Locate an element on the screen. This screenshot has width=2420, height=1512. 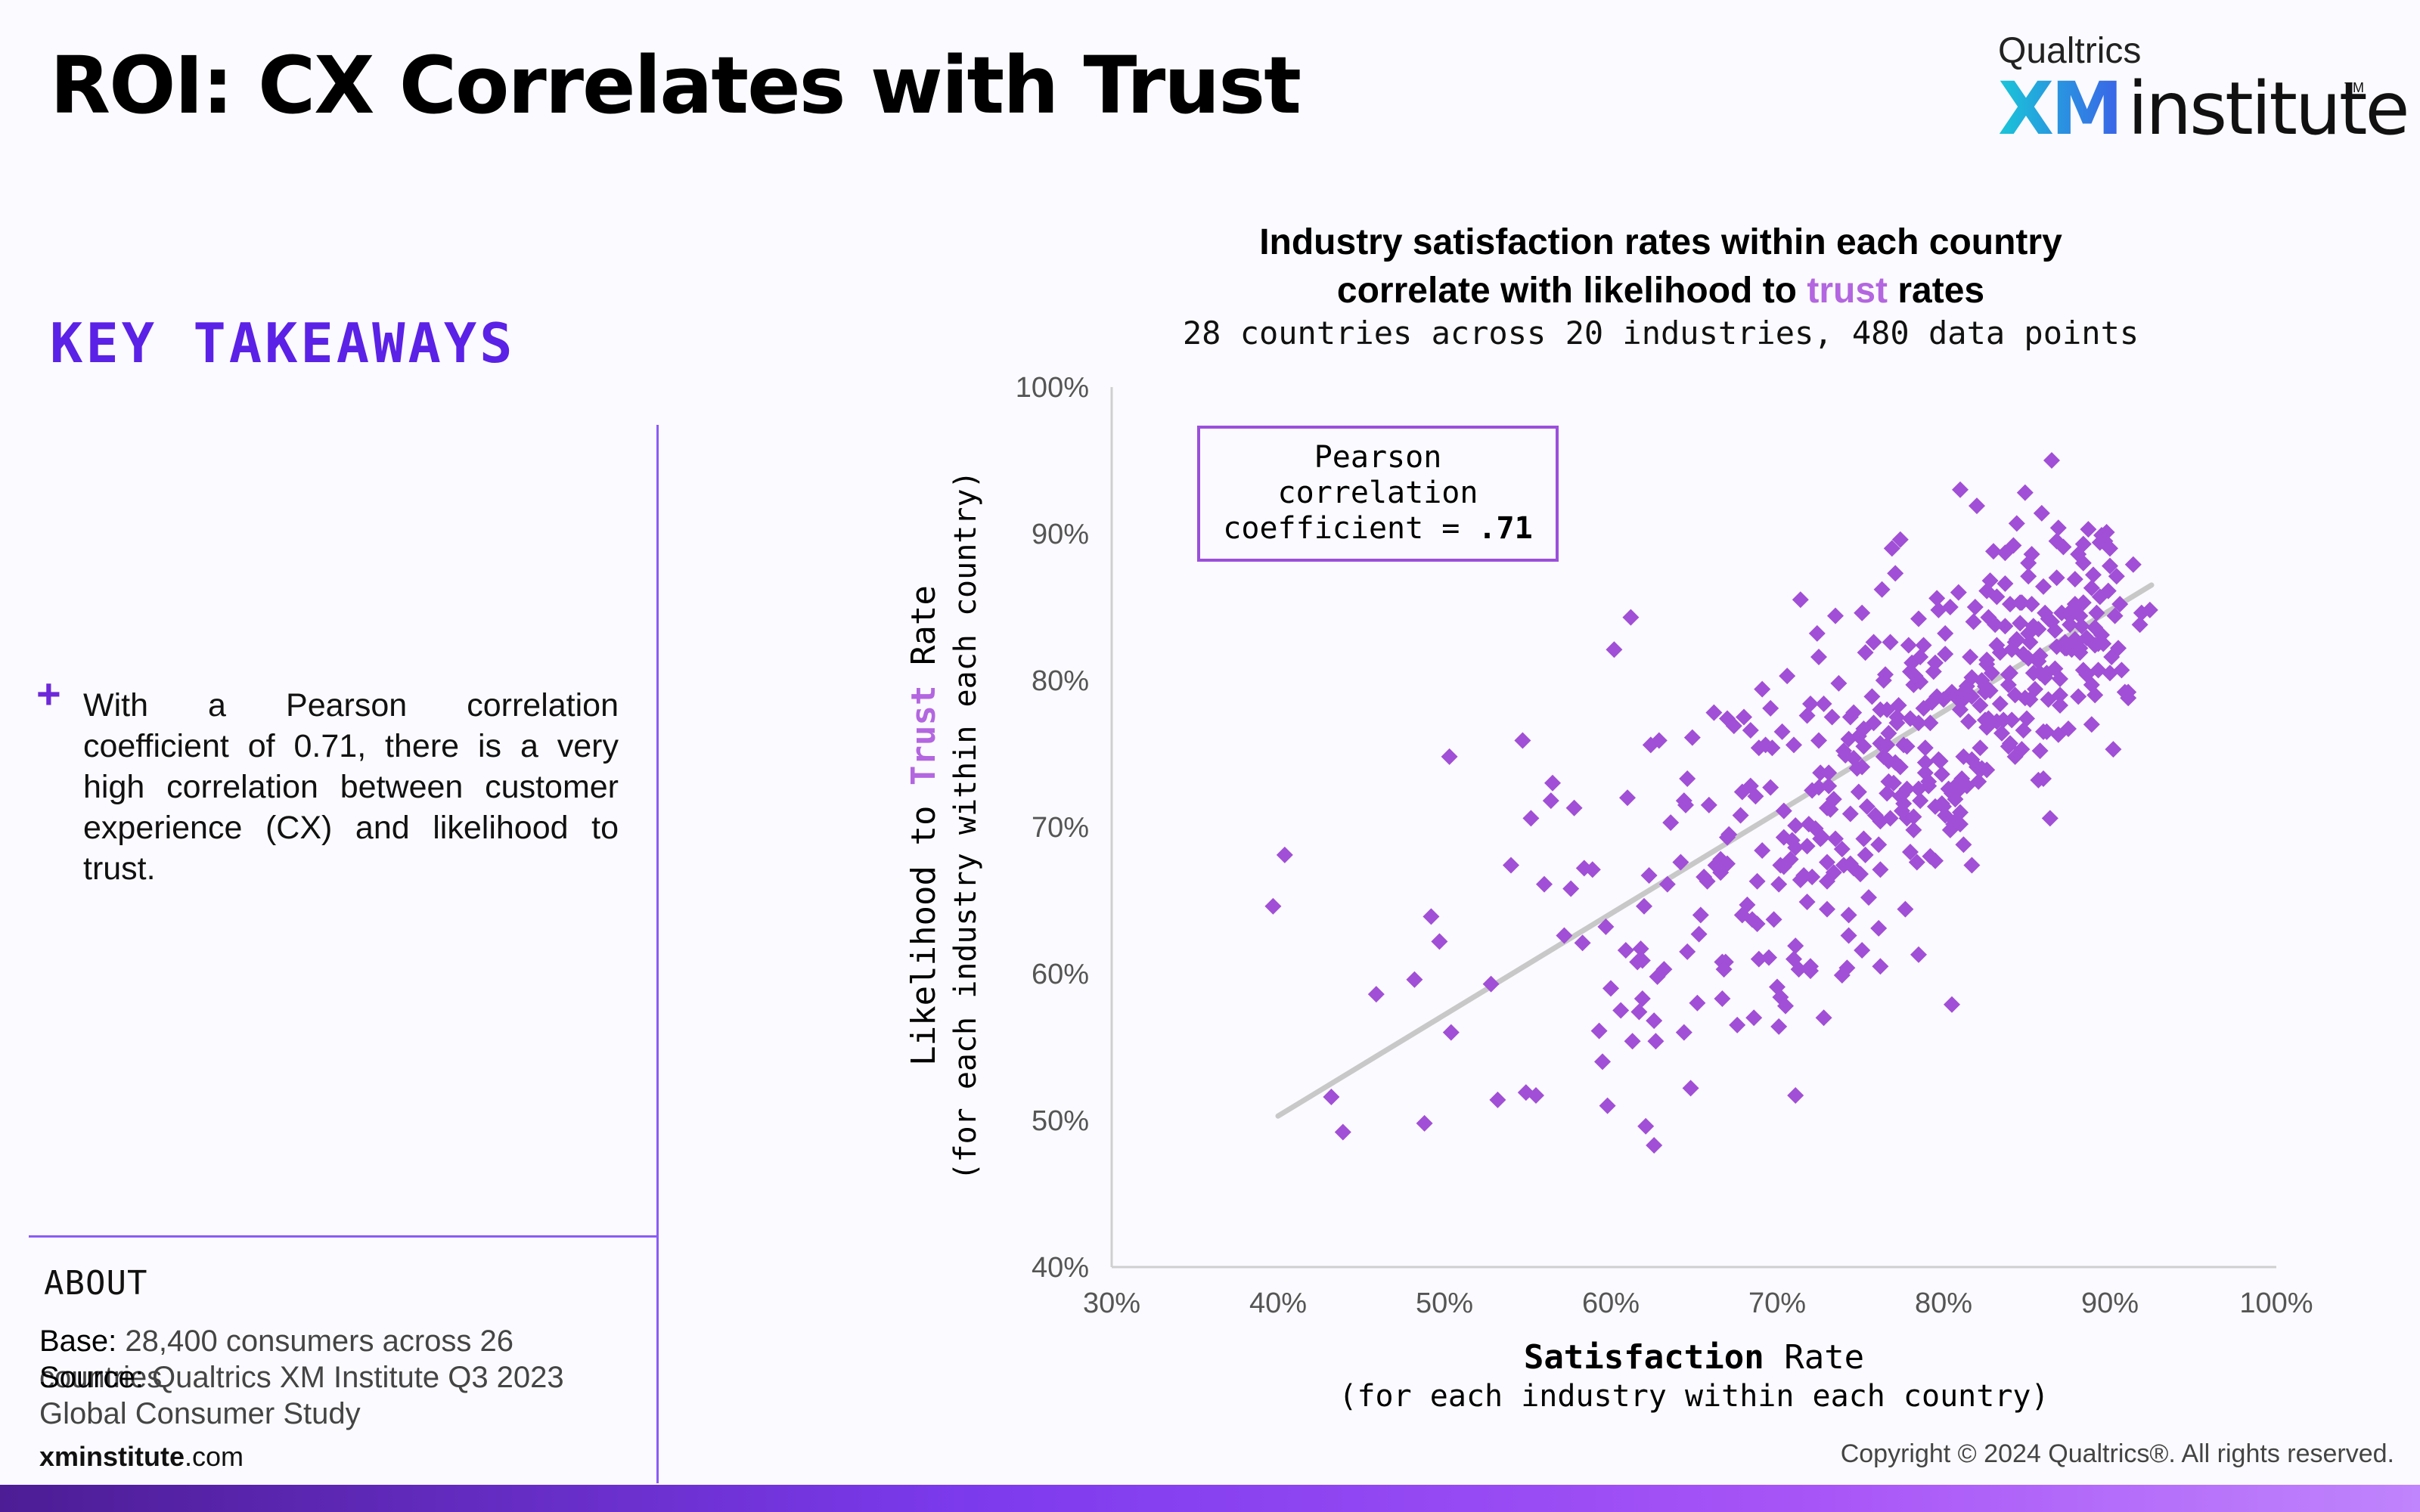
about-heading: ABOUT is located at coordinates (96, 1283).